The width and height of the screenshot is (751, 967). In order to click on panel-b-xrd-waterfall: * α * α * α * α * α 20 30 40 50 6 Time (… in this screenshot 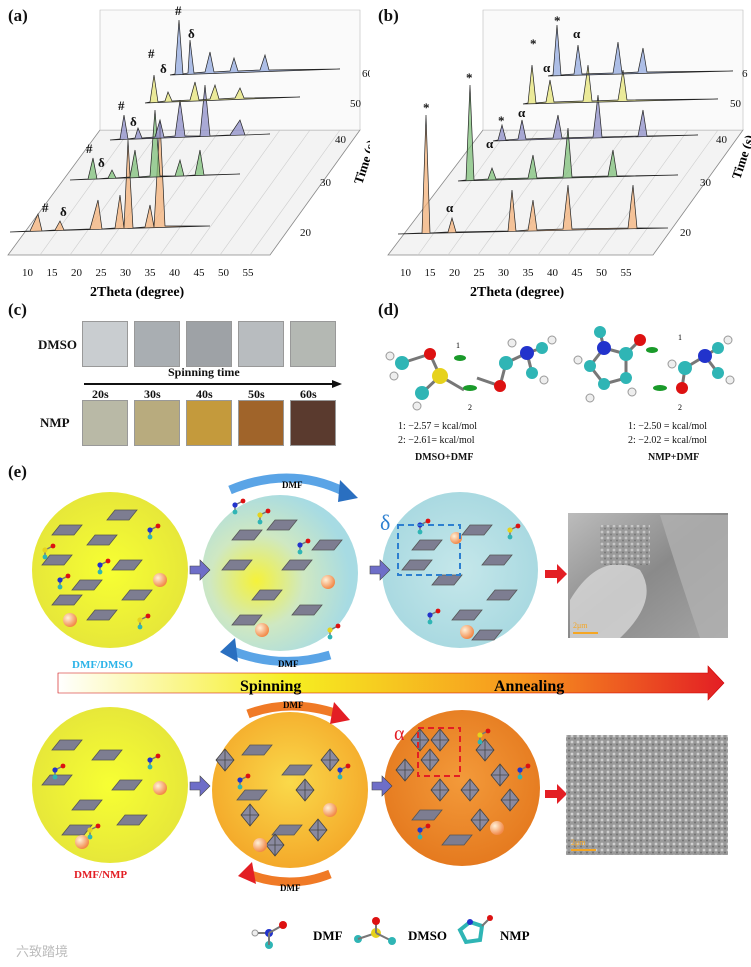, I will do `click(569, 154)`.